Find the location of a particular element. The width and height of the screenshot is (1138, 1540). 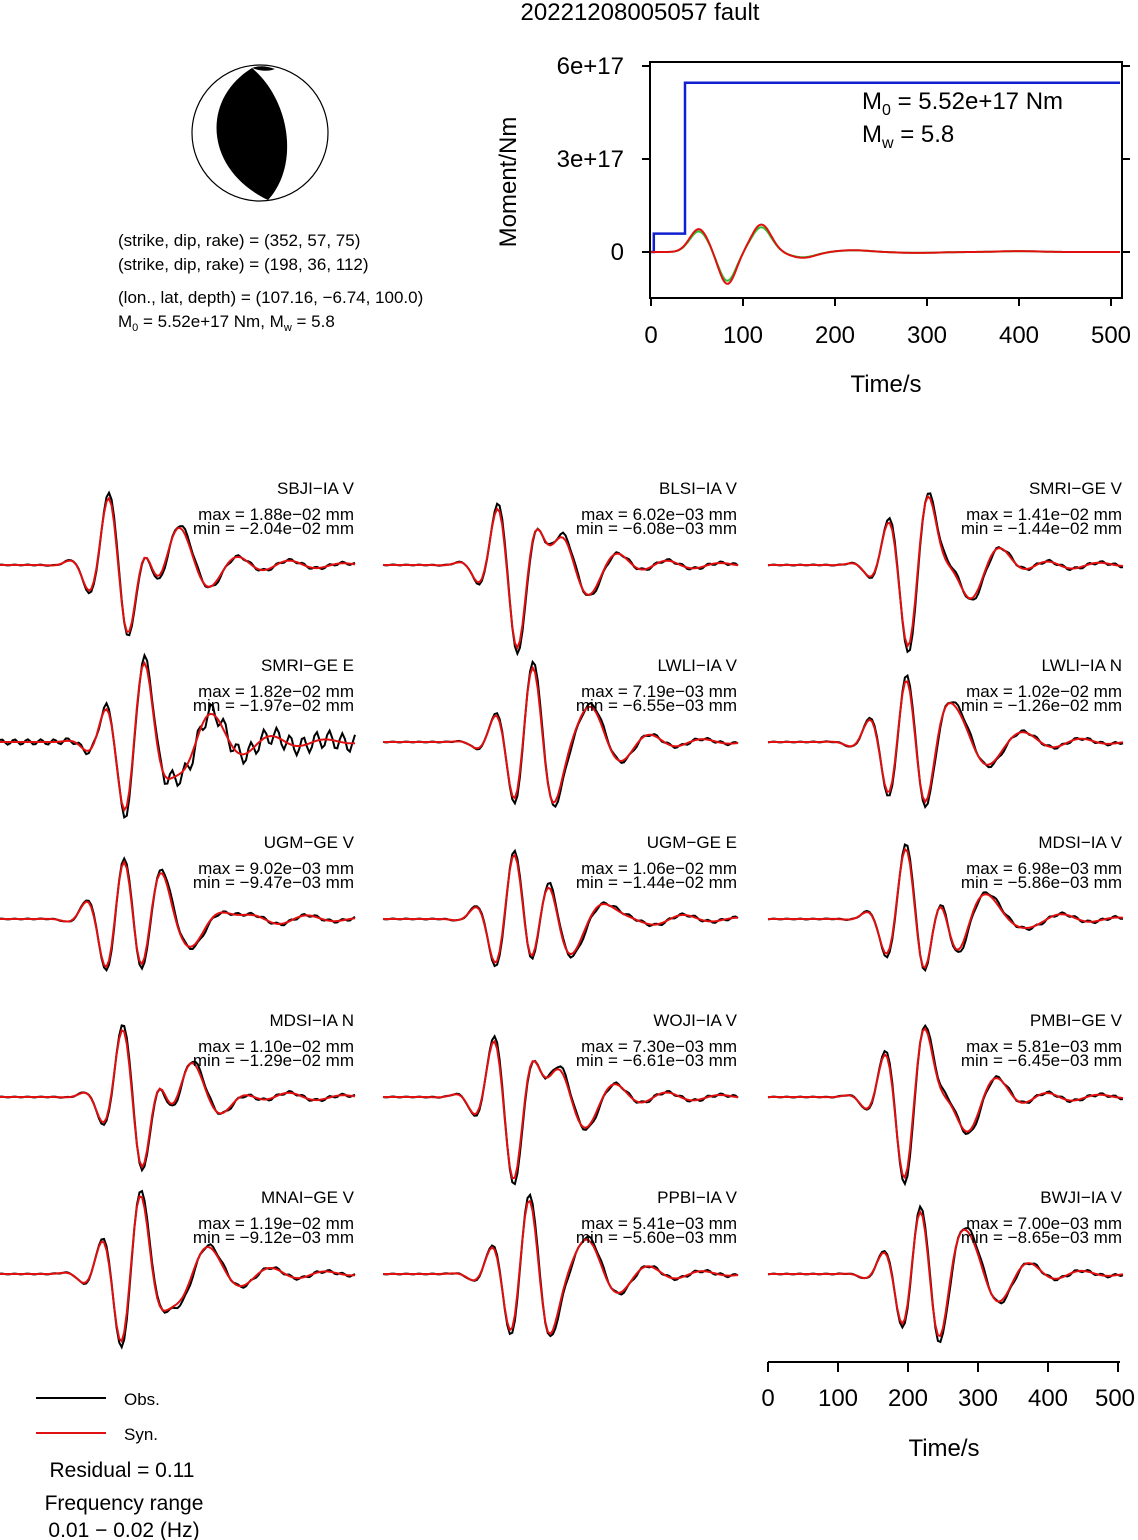

plane1-text: (strike, dip, rake) = (352, 57, 75) is located at coordinates (239, 240).